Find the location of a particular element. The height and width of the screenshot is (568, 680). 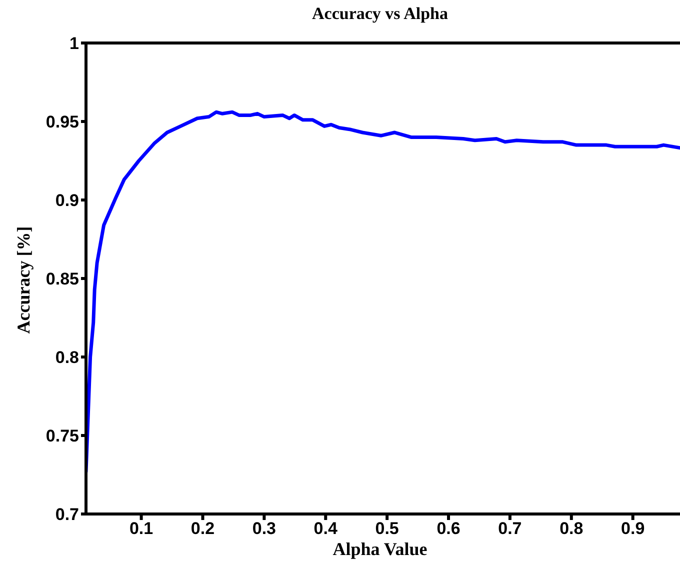

y-axis-title: Accuracy [%] is located at coordinates (24, 280).